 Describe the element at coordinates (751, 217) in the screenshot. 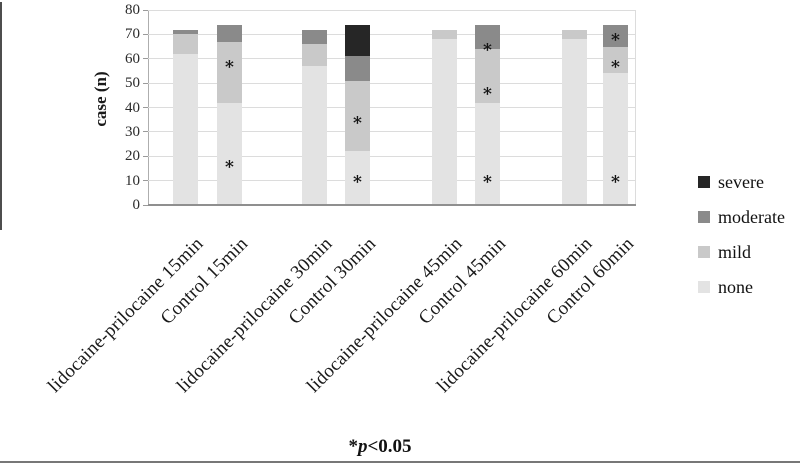

I see `legend-label: moderate` at that location.